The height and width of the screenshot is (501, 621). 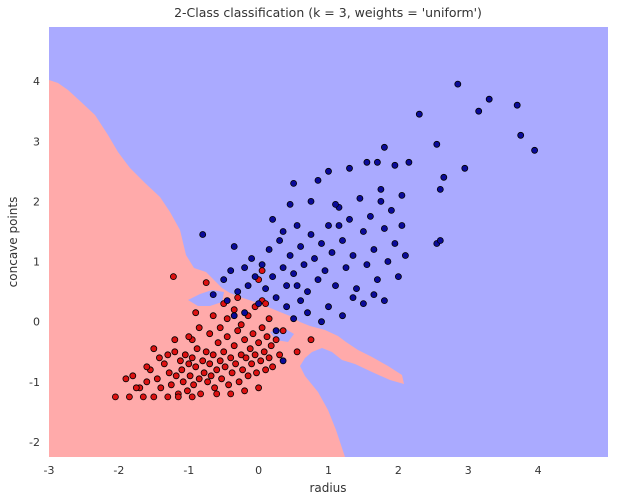 What do you see at coordinates (118, 470) in the screenshot?
I see `x-tick-label: -2` at bounding box center [118, 470].